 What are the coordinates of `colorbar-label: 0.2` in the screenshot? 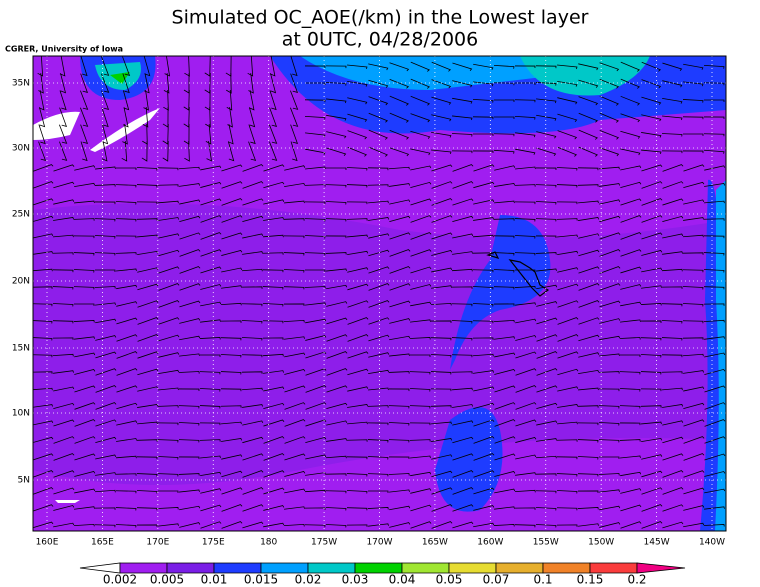 It's located at (636, 580).